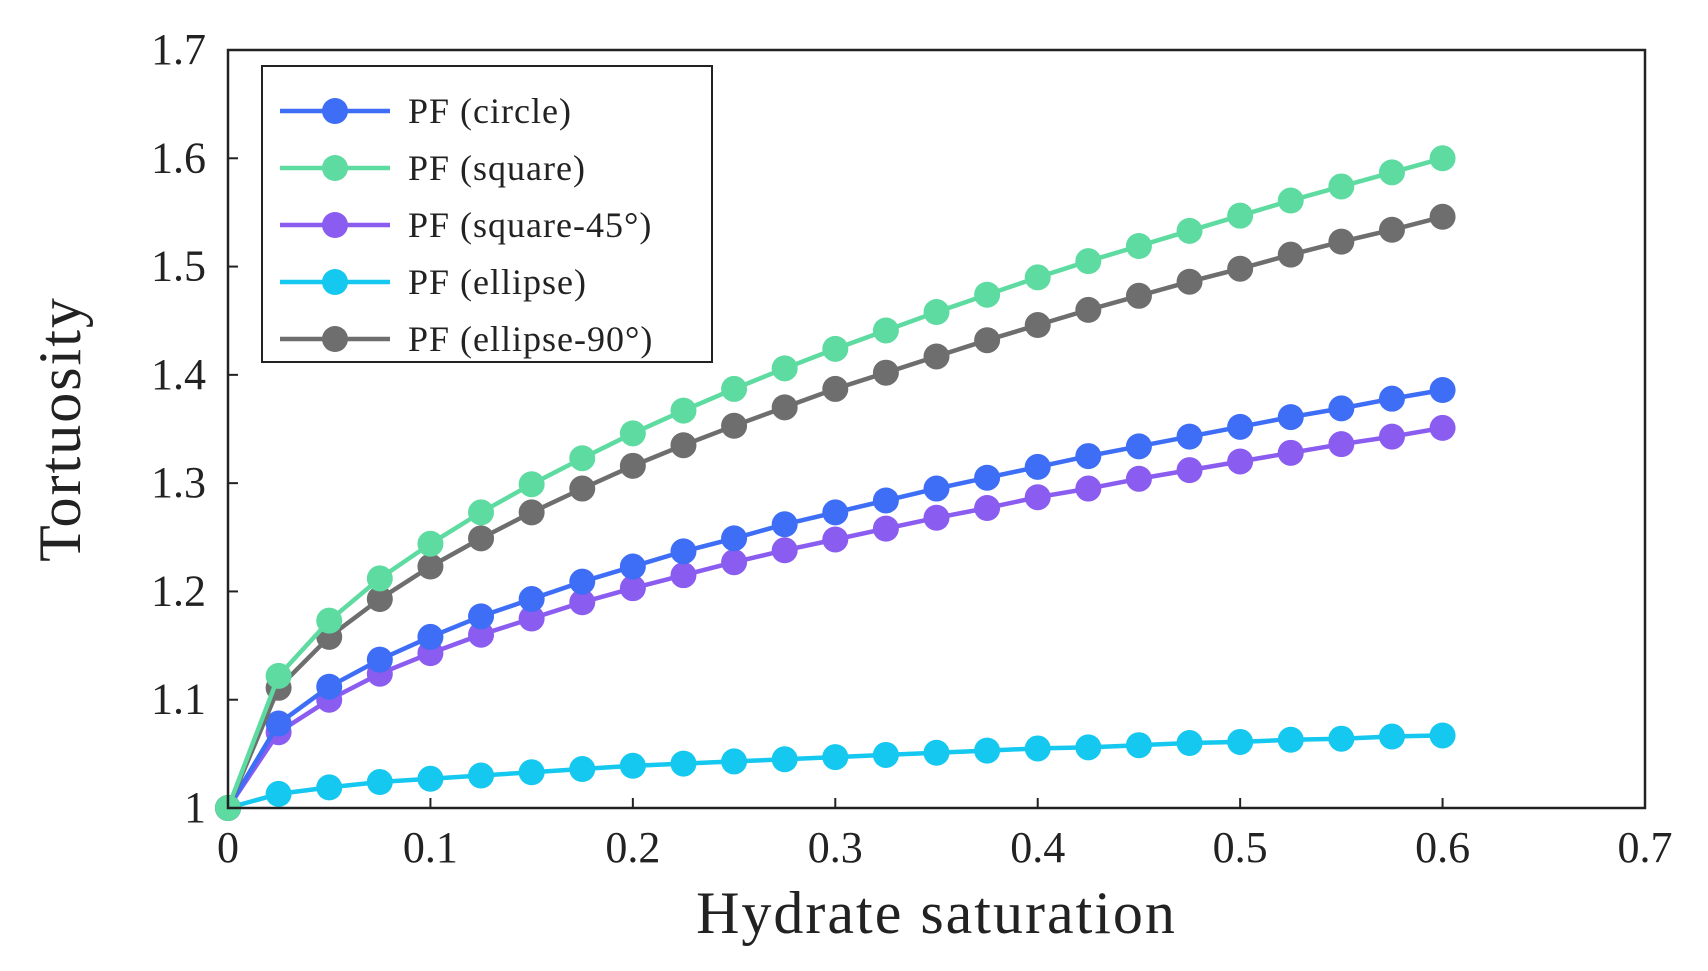  Describe the element at coordinates (178, 266) in the screenshot. I see `y-tick-label: 1.5` at that location.